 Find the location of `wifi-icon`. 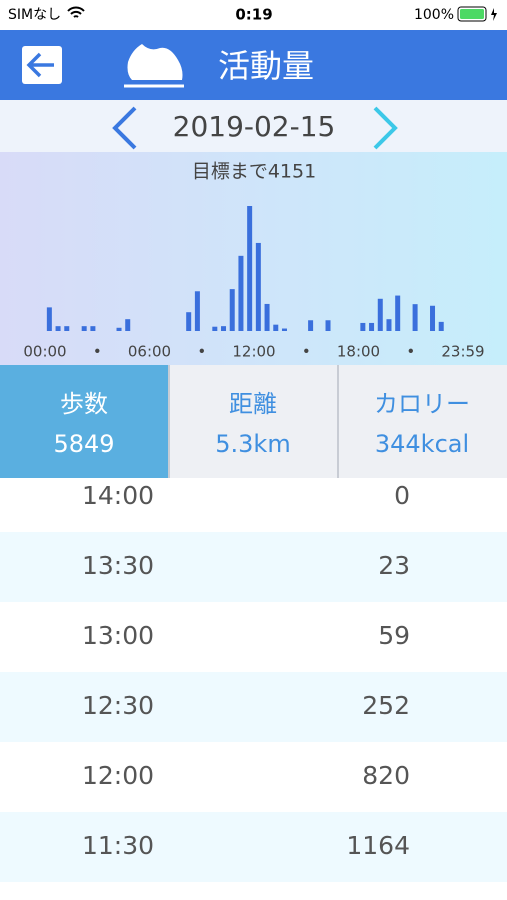

wifi-icon is located at coordinates (76, 12).